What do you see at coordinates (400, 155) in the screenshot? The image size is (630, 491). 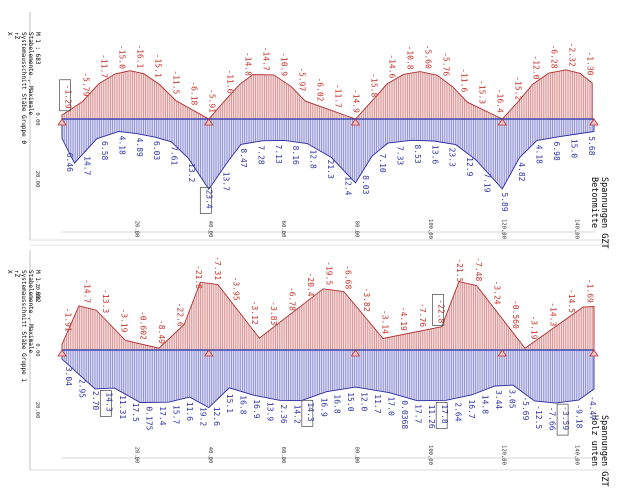 I see `value-label-bottom: 7.33` at bounding box center [400, 155].